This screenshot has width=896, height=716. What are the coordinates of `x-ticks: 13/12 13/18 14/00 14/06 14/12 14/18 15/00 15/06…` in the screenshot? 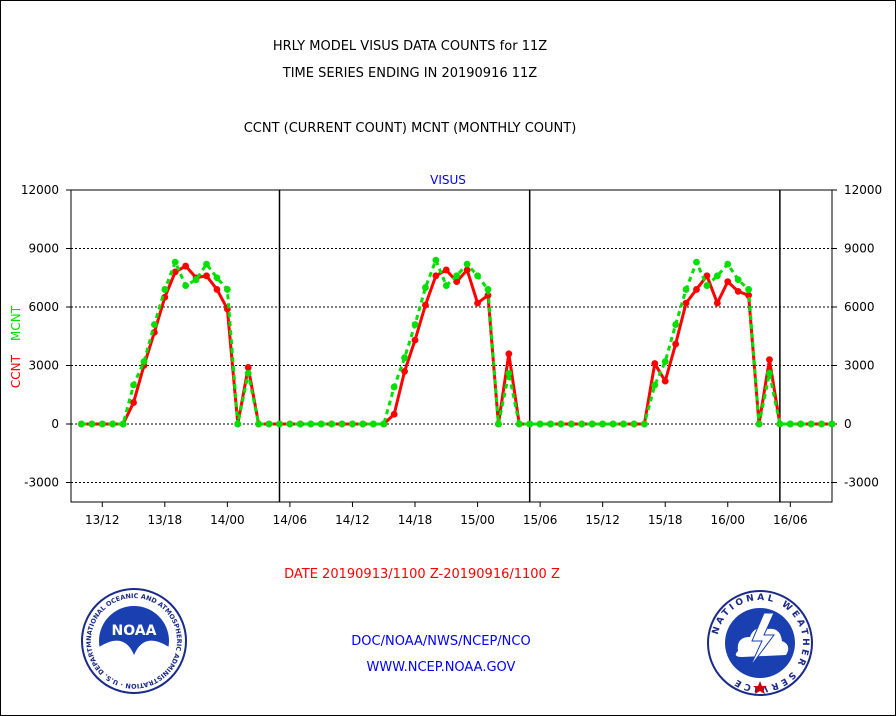 It's located at (446, 514).